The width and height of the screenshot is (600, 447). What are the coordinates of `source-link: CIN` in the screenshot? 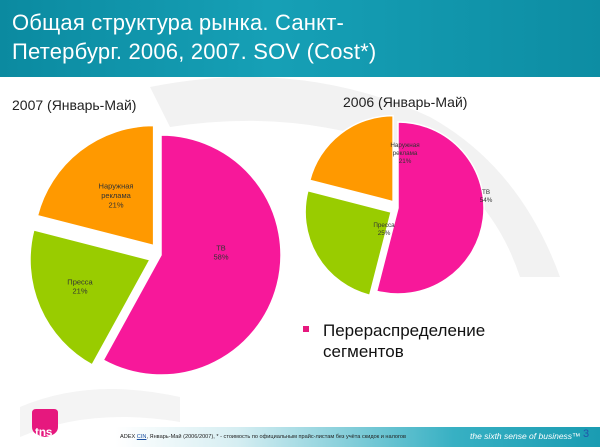 It's located at (141, 437).